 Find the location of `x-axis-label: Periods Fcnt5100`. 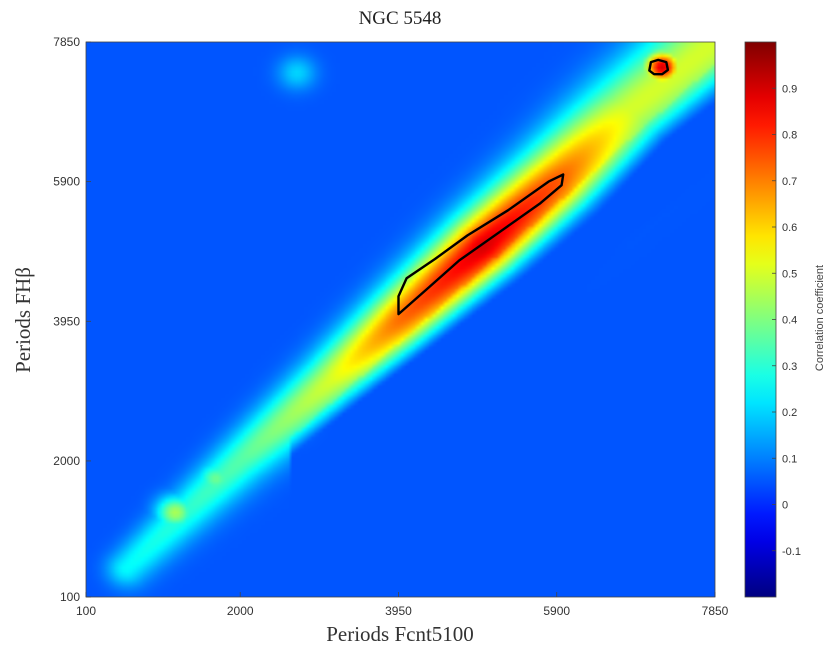

x-axis-label: Periods Fcnt5100 is located at coordinates (400, 634).